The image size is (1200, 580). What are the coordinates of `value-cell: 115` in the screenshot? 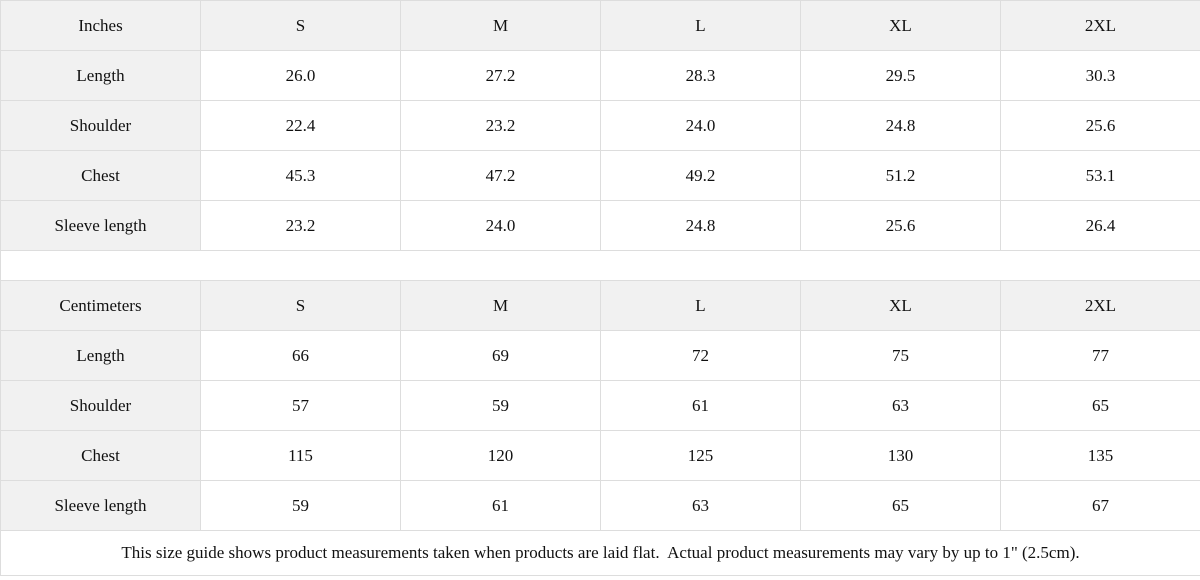 It's located at (300, 455).